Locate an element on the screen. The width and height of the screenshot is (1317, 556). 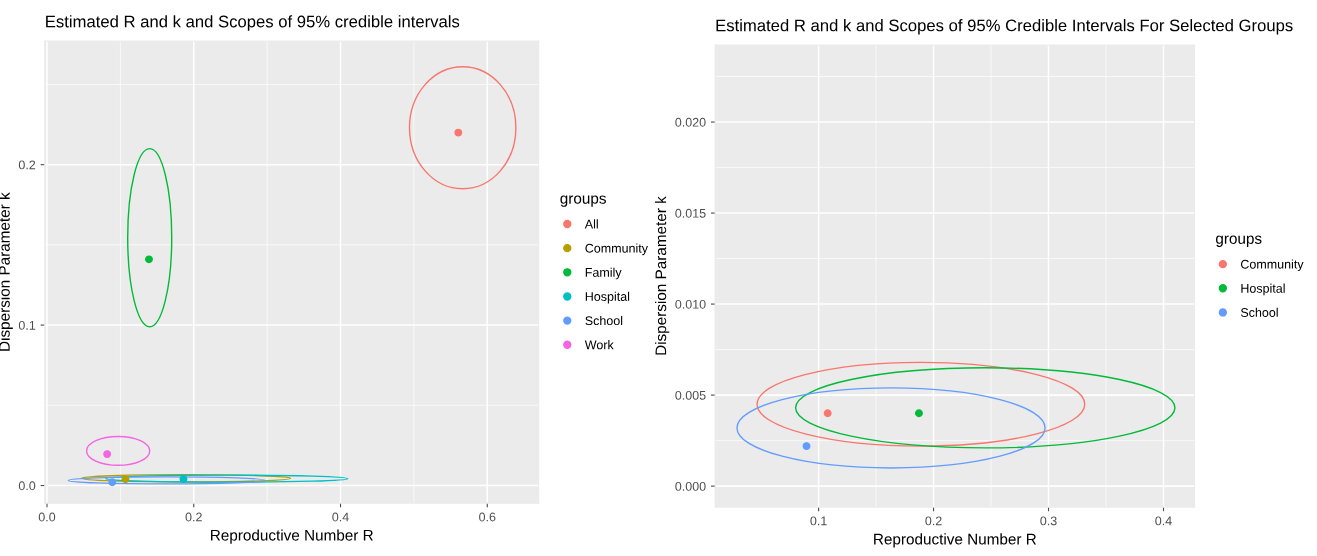
y-tick-label: 0.0 is located at coordinates (27, 486).